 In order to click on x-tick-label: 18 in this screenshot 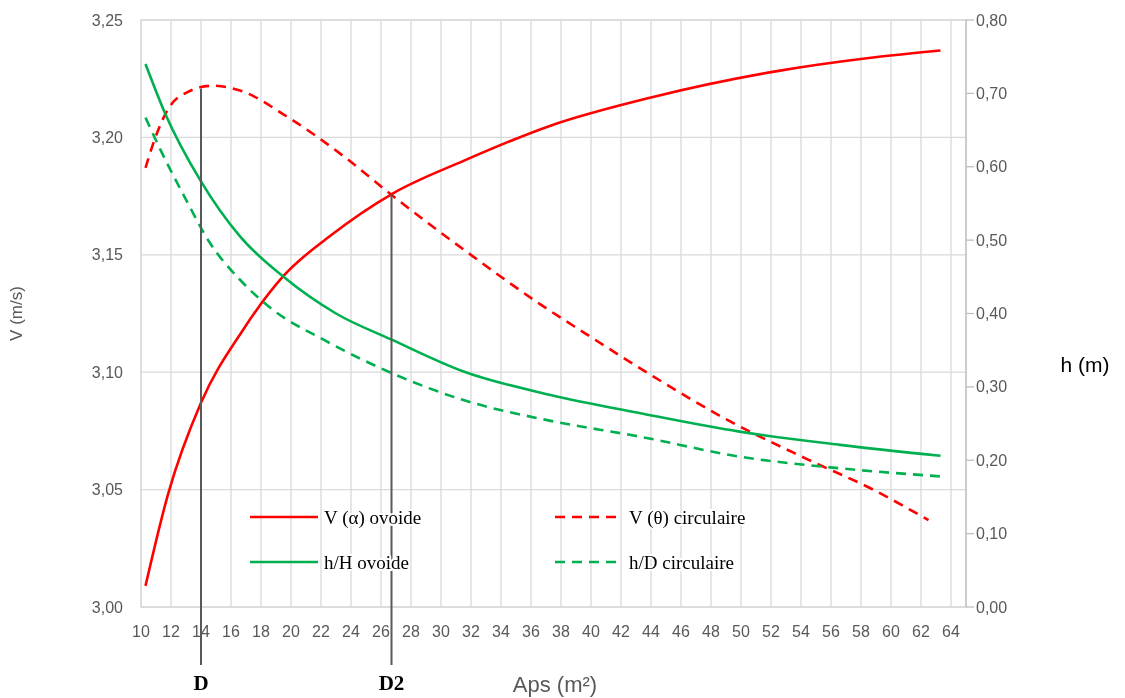, I will do `click(261, 631)`.